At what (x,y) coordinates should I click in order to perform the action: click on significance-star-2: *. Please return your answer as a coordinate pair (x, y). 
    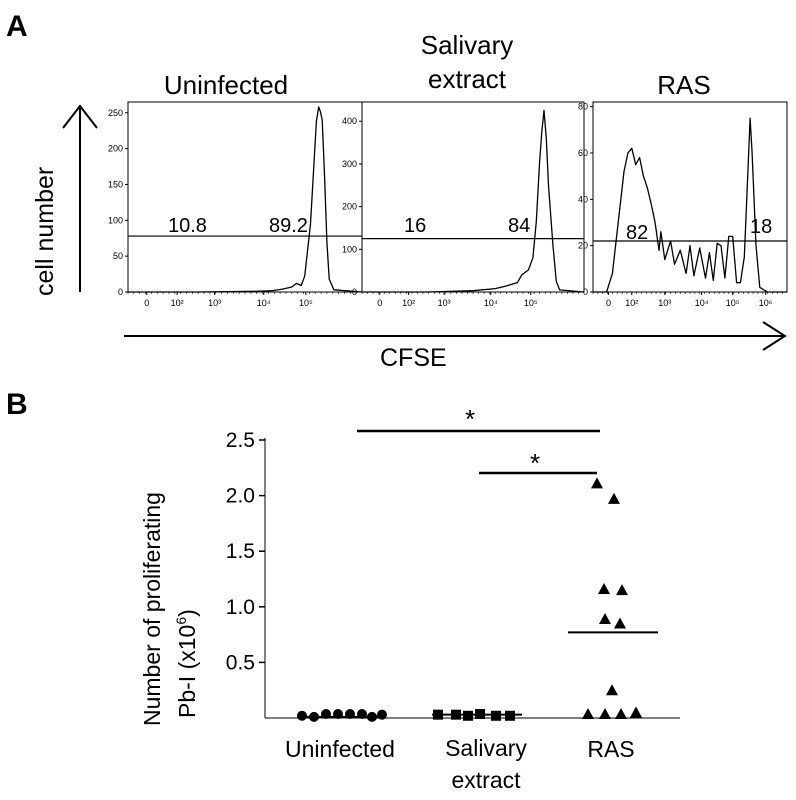
    Looking at the image, I should click on (535, 463).